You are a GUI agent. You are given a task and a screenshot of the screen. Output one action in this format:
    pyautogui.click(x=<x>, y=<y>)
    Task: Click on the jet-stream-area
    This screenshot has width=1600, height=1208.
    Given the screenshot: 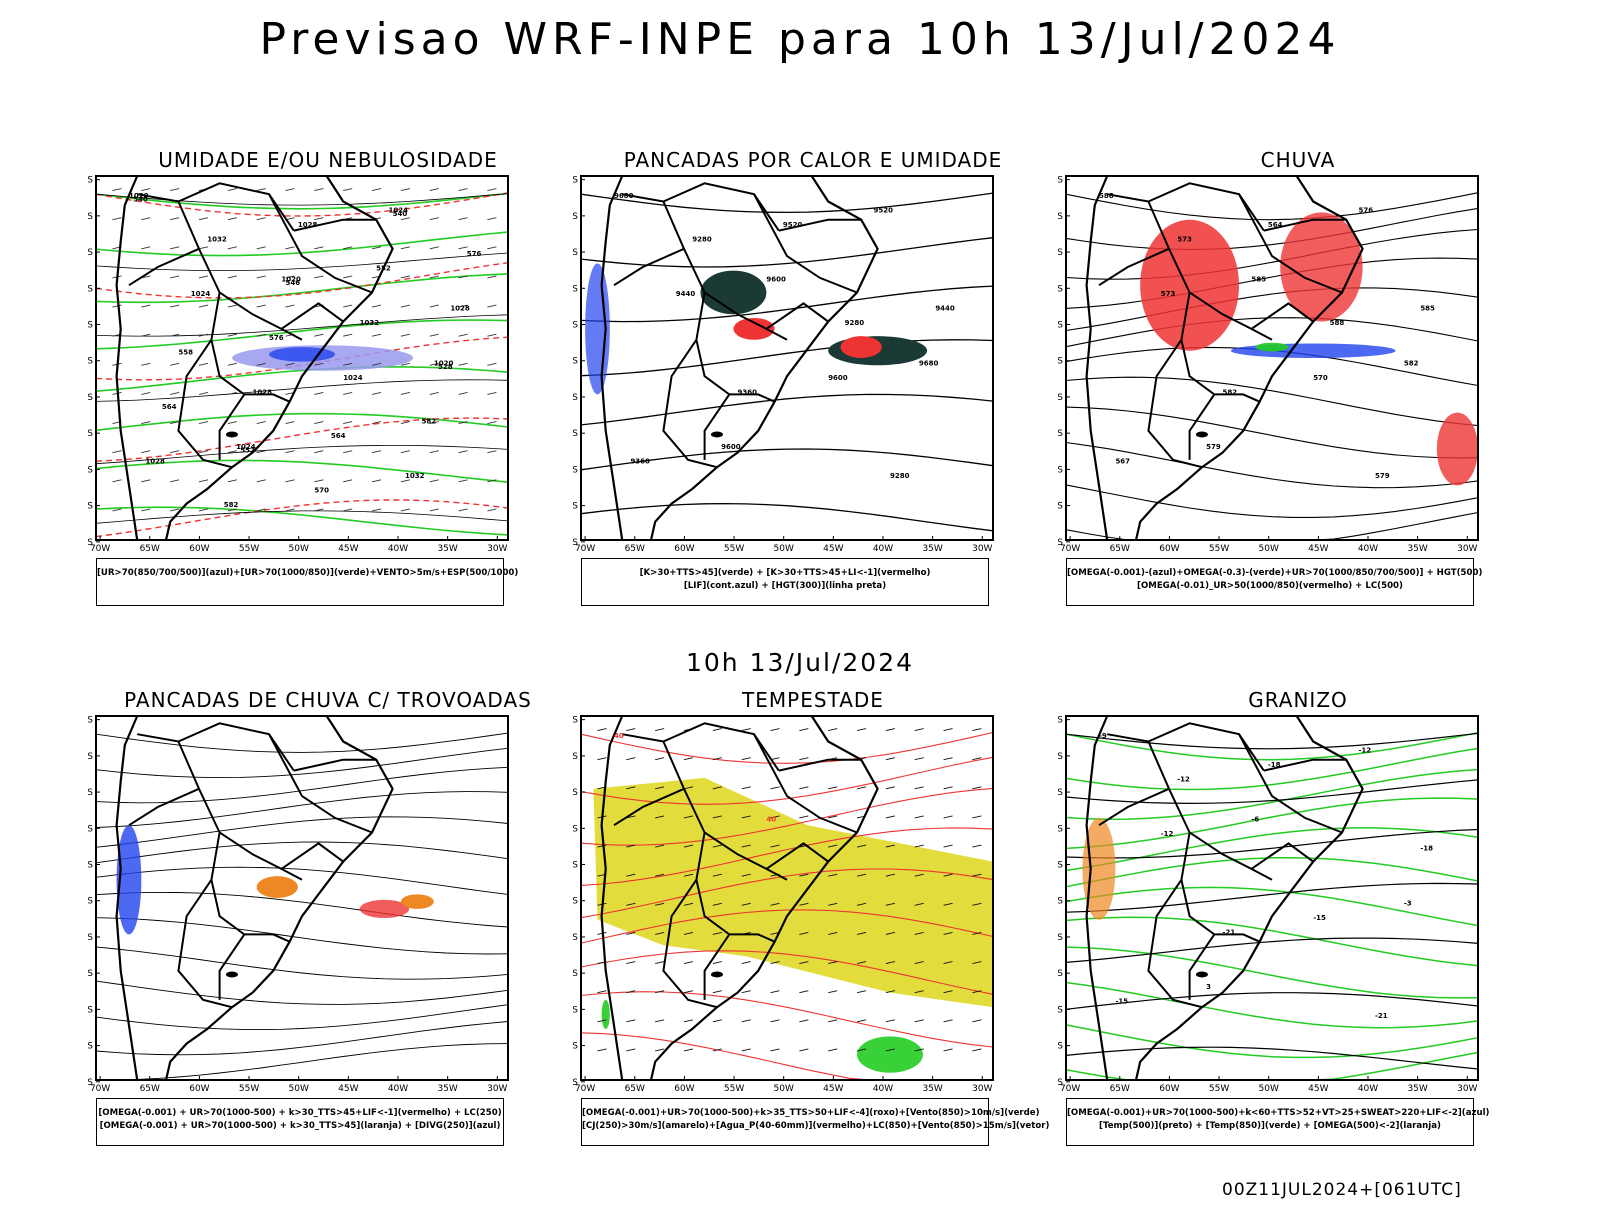 What is the action you would take?
    pyautogui.click(x=793, y=892)
    